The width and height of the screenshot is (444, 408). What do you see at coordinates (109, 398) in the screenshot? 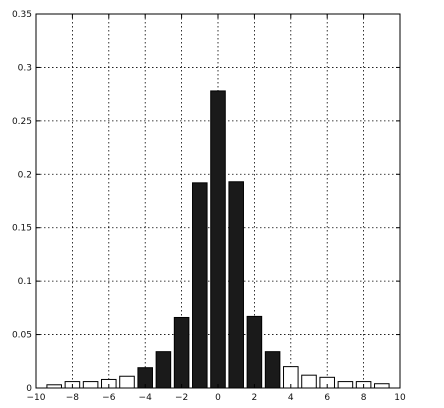
I see `x-tick-label: −6` at bounding box center [109, 398].